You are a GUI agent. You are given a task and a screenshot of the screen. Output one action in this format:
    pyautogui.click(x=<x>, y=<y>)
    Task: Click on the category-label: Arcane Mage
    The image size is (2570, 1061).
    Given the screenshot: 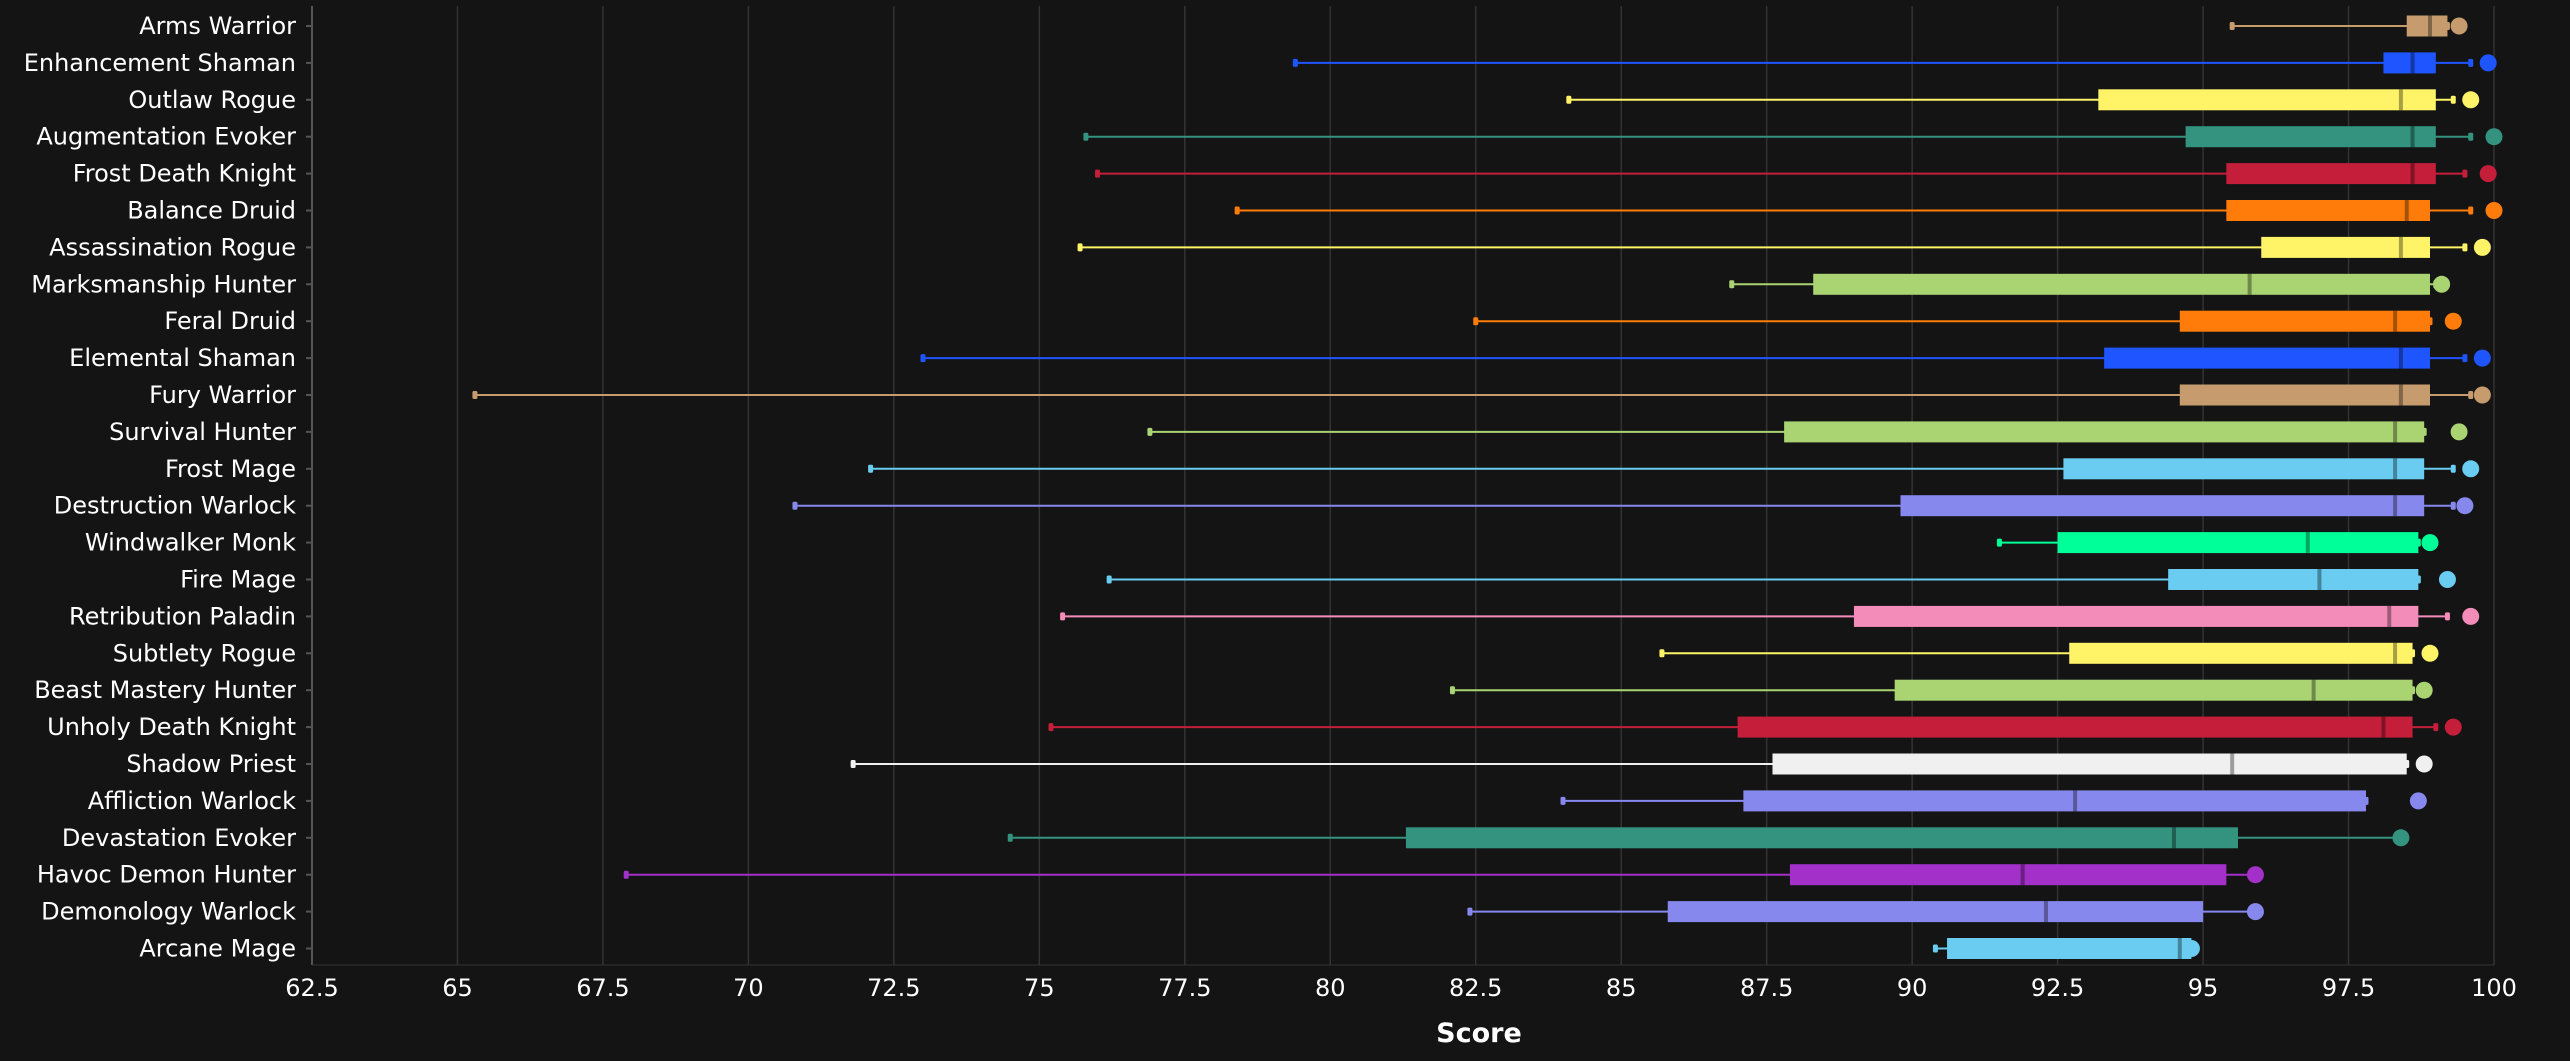 What is the action you would take?
    pyautogui.click(x=217, y=949)
    